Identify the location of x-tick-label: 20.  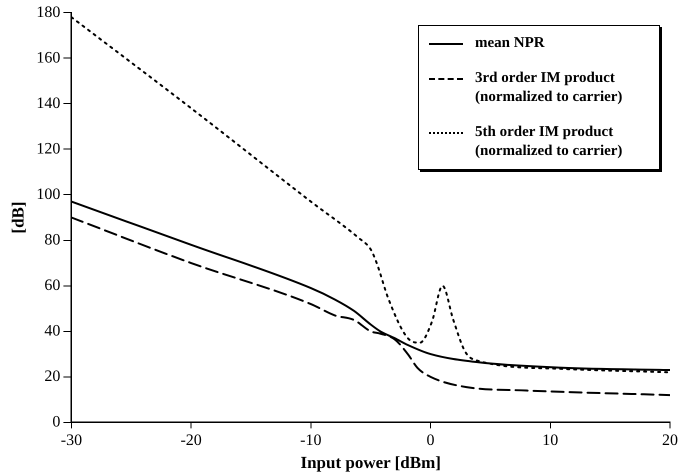
(670, 441).